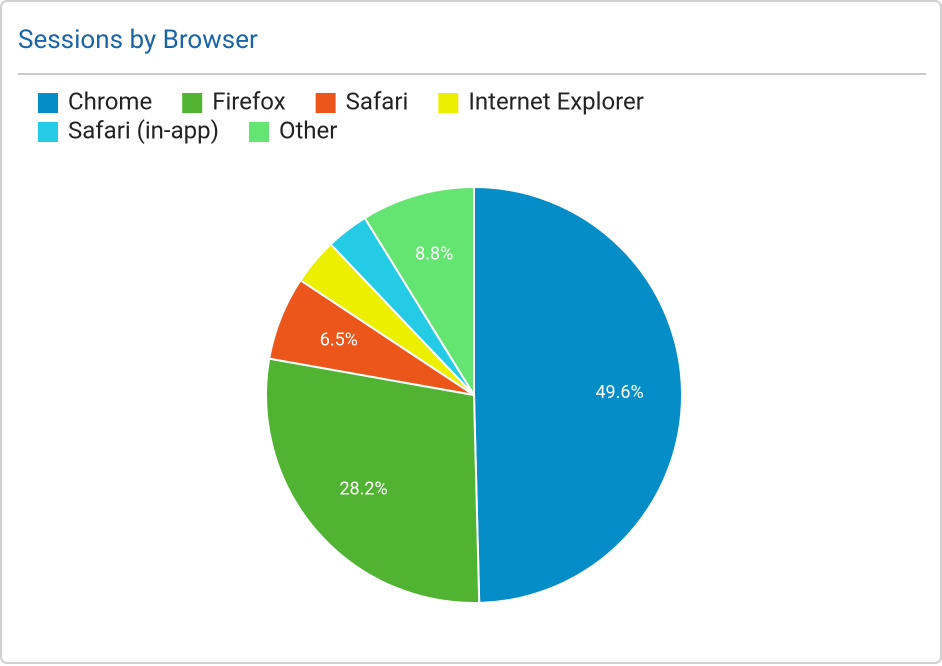 This screenshot has width=942, height=666. What do you see at coordinates (110, 101) in the screenshot?
I see `legend-label: Chrome` at bounding box center [110, 101].